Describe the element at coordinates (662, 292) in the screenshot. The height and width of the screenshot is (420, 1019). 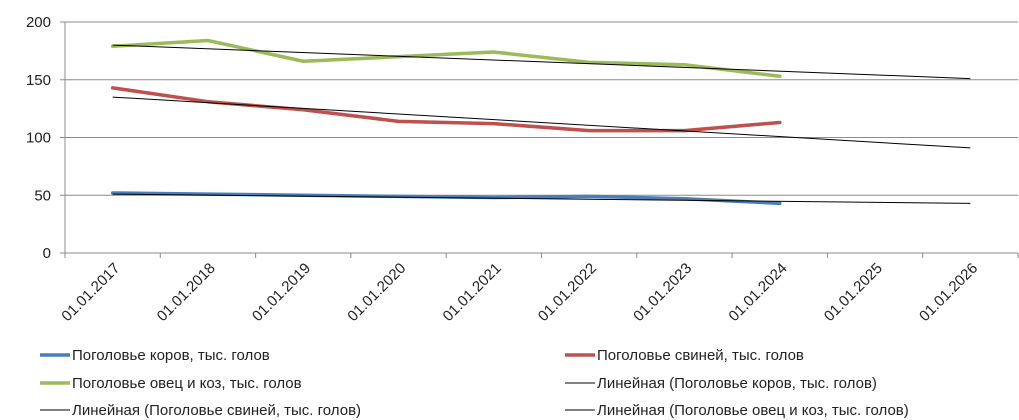
I see `x-tick-label: 01.01.2023` at that location.